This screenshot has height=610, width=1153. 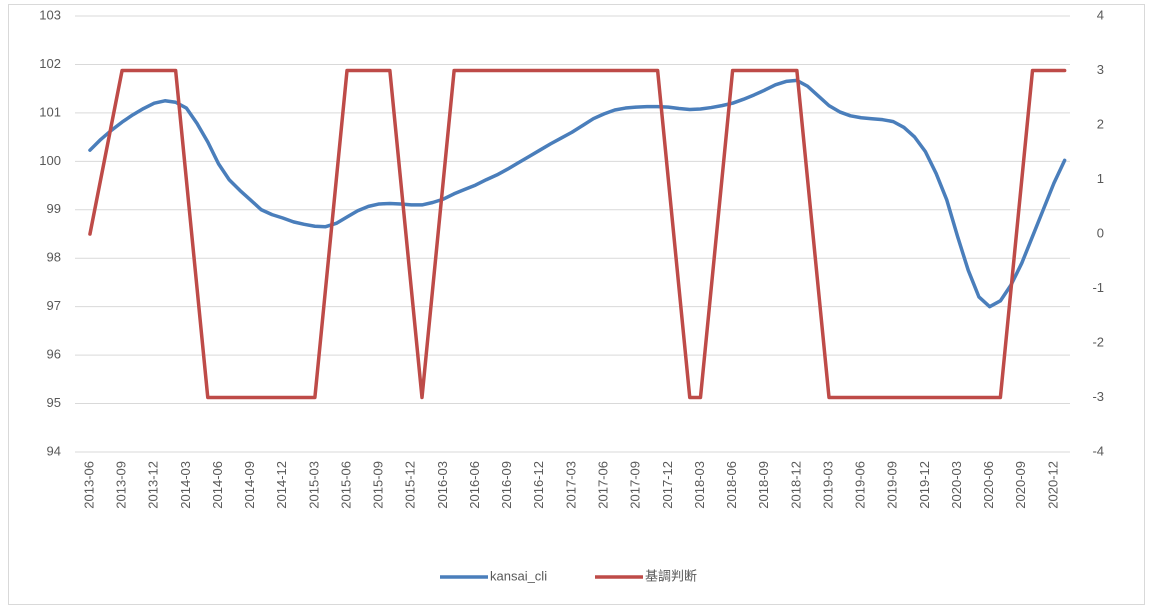 What do you see at coordinates (1100, 178) in the screenshot?
I see `y2-tick-label: 1` at bounding box center [1100, 178].